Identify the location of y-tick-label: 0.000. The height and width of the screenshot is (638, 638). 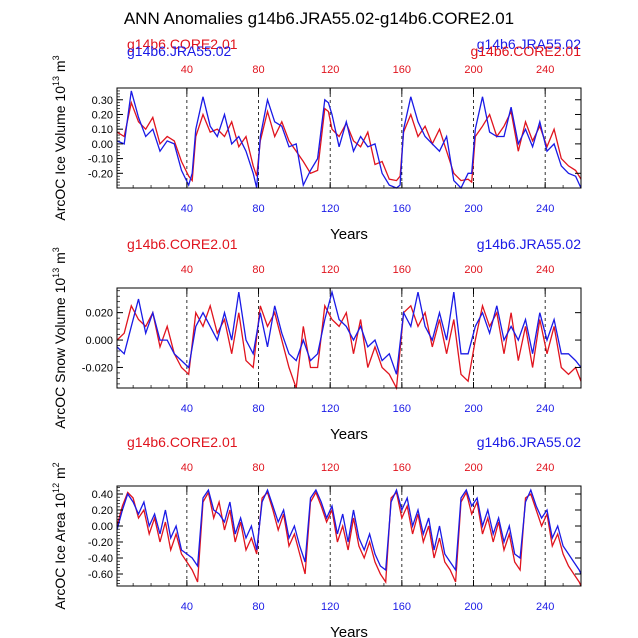
(99, 341).